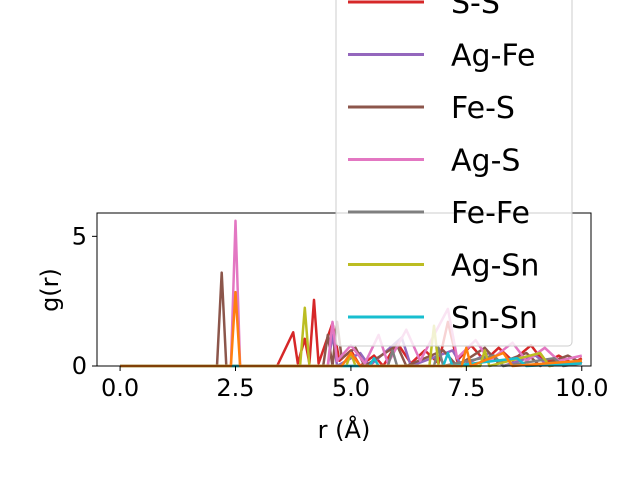  Describe the element at coordinates (581, 388) in the screenshot. I see `x-tick-label: 10.0` at that location.